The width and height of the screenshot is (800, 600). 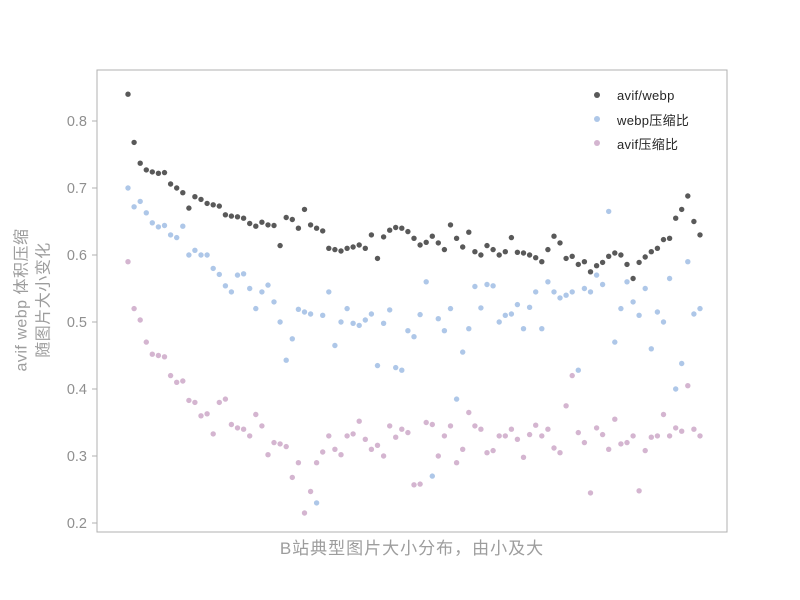 What do you see at coordinates (653, 120) in the screenshot?
I see `legend-label-webp-ratio: webp压缩比` at bounding box center [653, 120].